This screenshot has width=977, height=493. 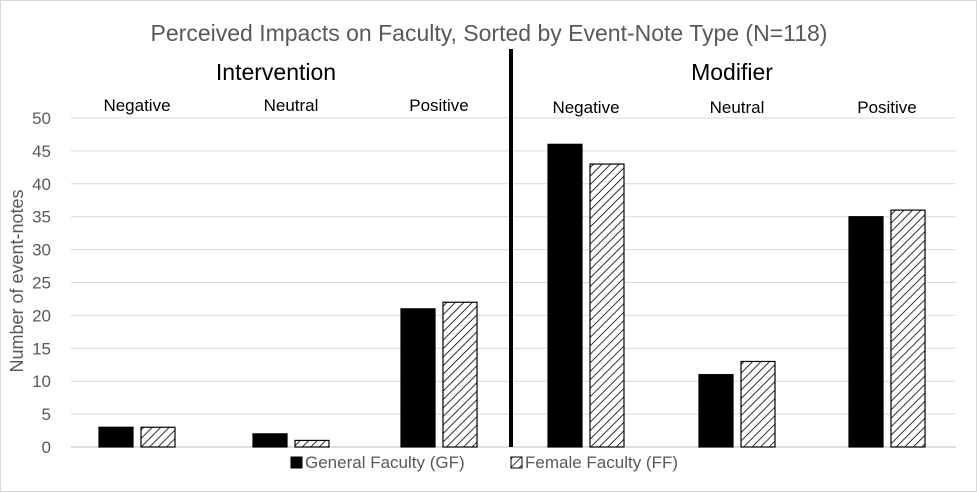 I want to click on legend: General Faculty (GF) Female Faculty (FF), so click(x=484, y=462).